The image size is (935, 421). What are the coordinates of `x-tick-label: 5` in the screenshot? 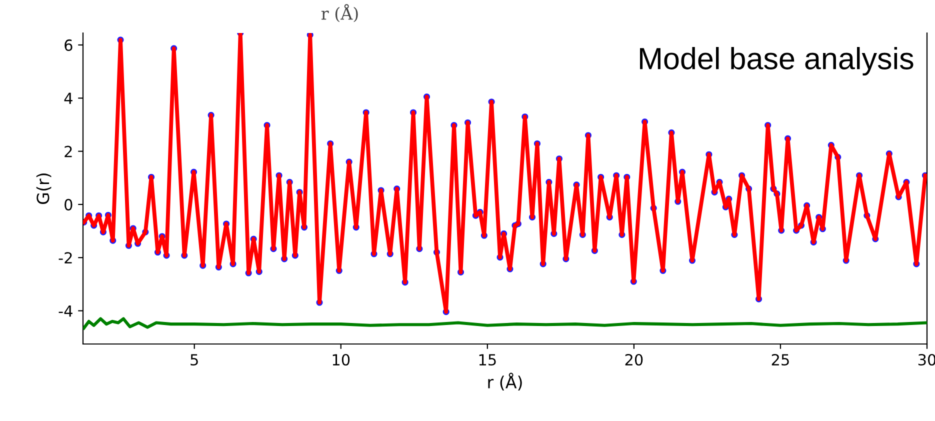 It's located at (194, 360).